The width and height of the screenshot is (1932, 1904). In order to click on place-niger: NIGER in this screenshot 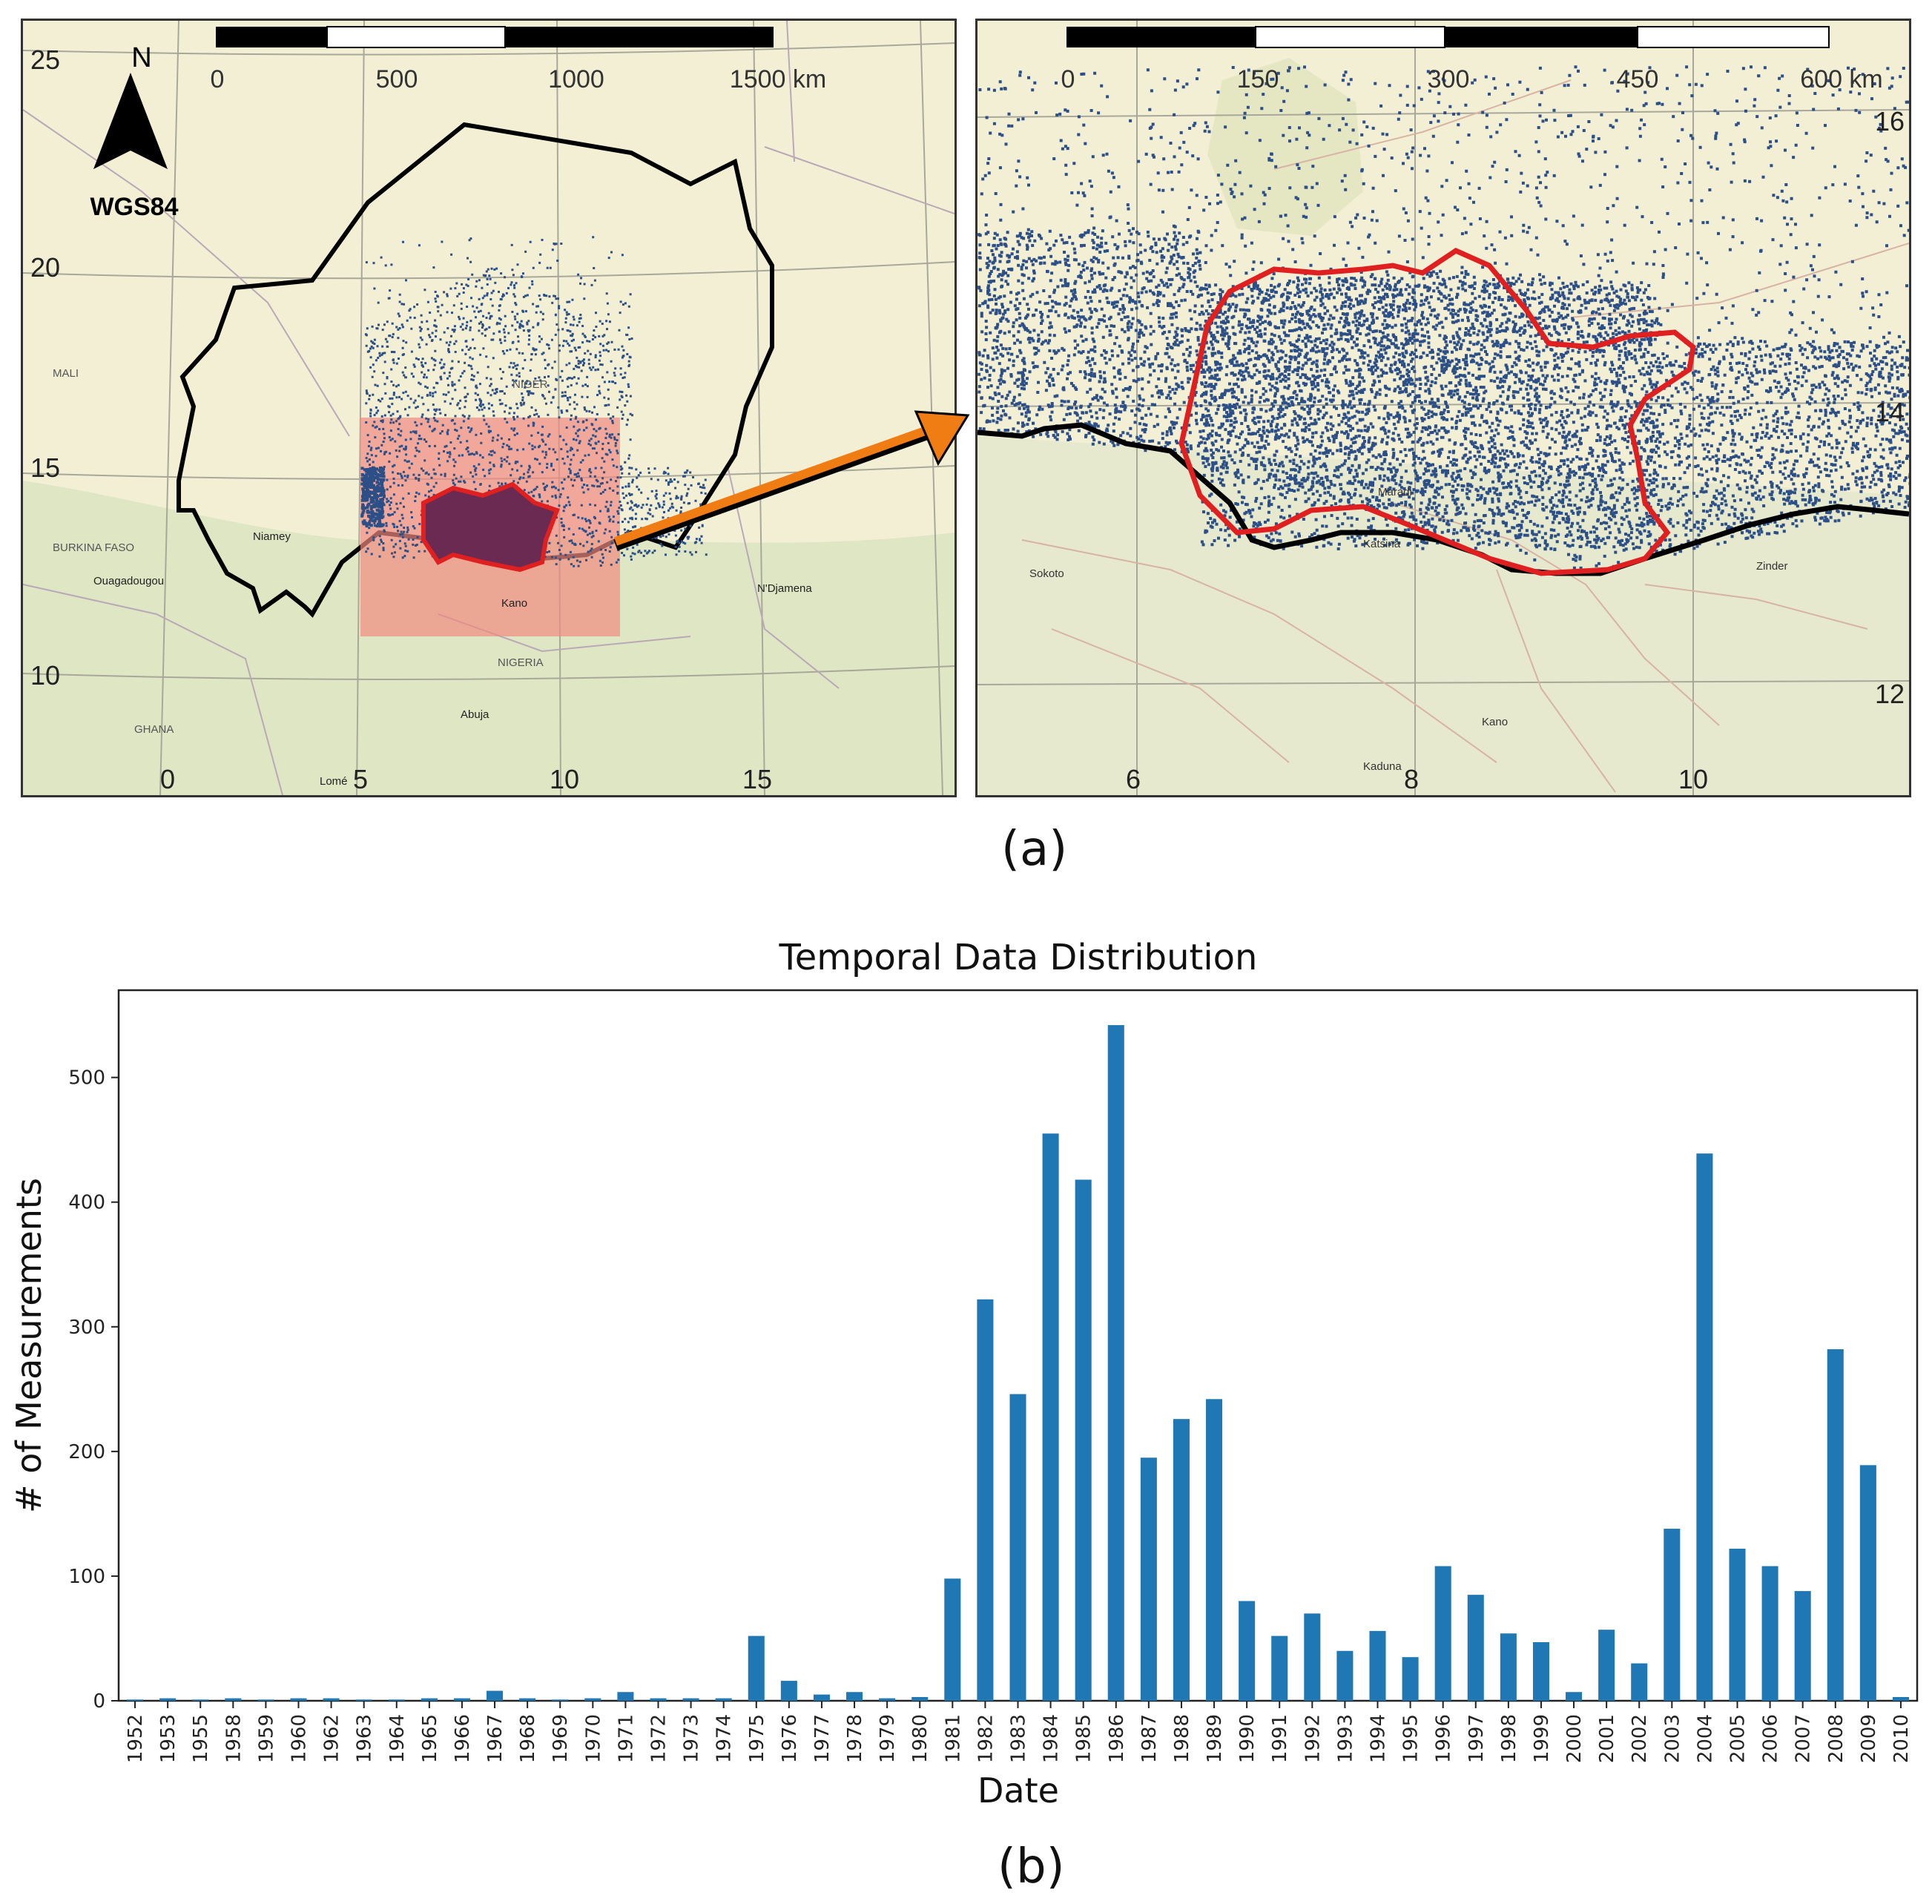, I will do `click(530, 385)`.